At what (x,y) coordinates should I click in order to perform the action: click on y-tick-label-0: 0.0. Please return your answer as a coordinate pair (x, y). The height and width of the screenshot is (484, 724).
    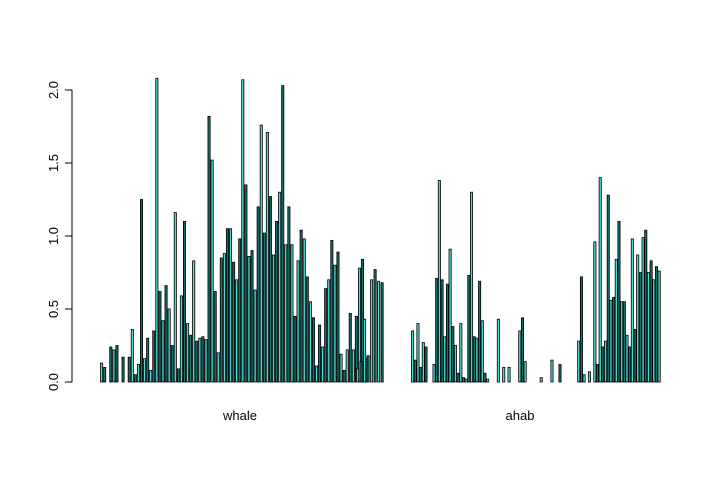
    Looking at the image, I should click on (53, 382).